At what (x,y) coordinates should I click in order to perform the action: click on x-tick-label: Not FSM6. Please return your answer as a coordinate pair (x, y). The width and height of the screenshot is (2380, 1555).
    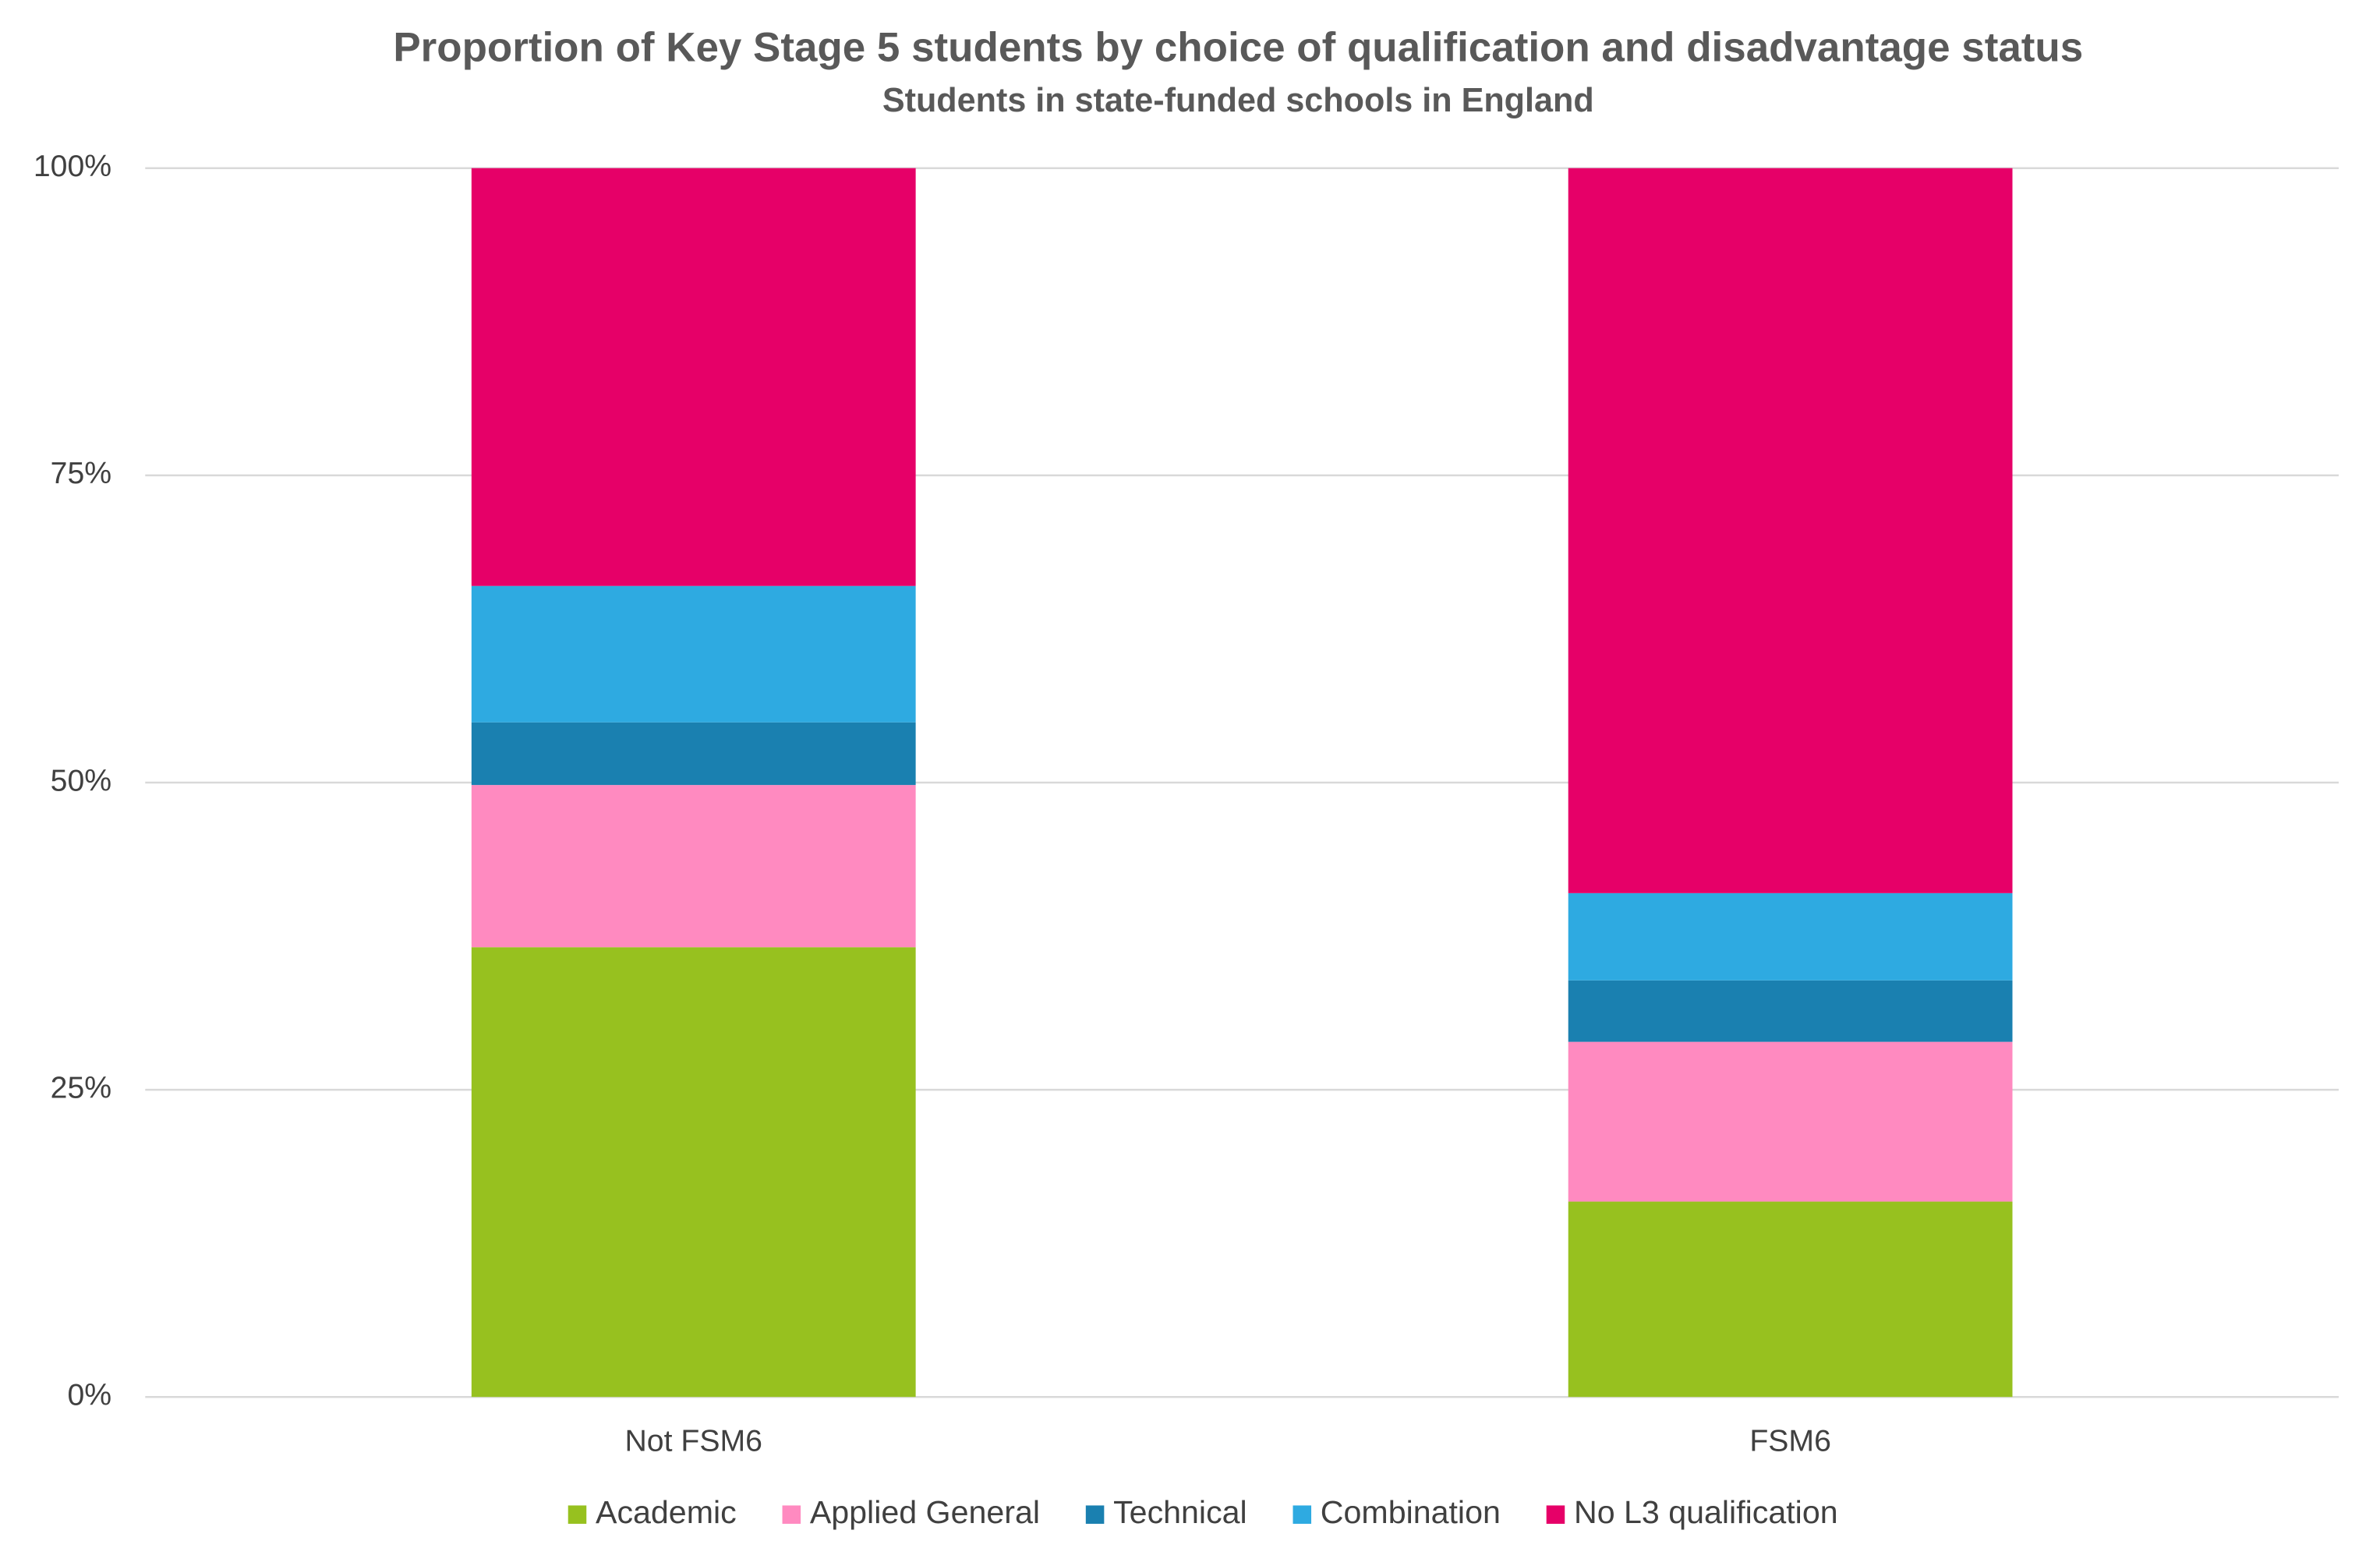
    Looking at the image, I should click on (693, 1441).